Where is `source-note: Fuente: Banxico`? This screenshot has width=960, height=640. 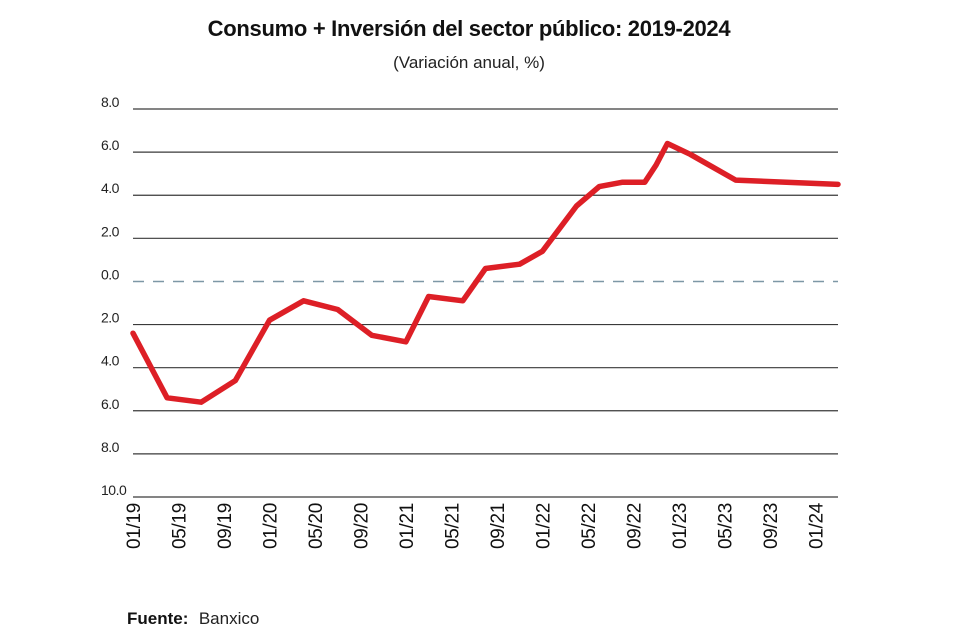 source-note: Fuente: Banxico is located at coordinates (193, 618).